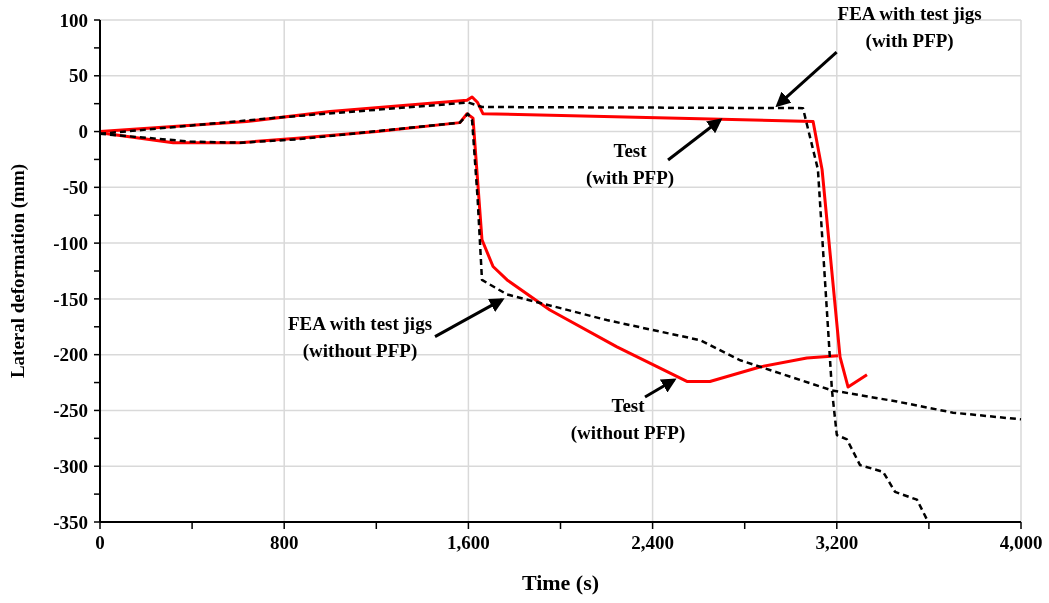 This screenshot has width=1049, height=603. What do you see at coordinates (652, 542) in the screenshot?
I see `x-tick-label: 2,400` at bounding box center [652, 542].